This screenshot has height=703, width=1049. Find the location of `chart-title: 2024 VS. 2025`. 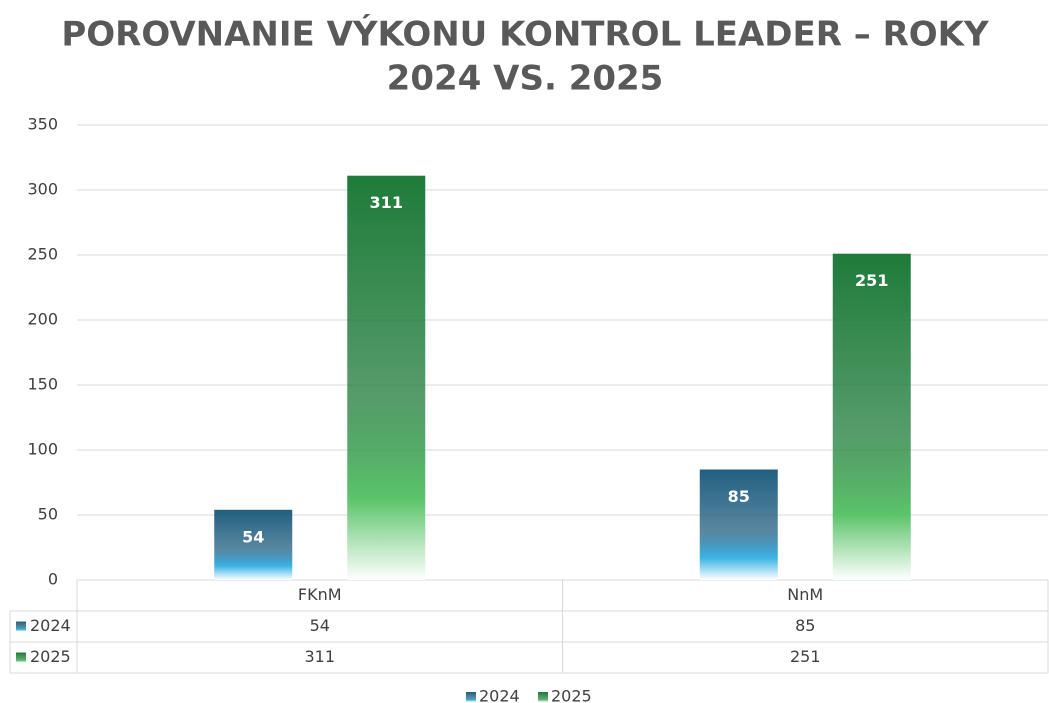

chart-title: 2024 VS. 2025 is located at coordinates (525, 79).